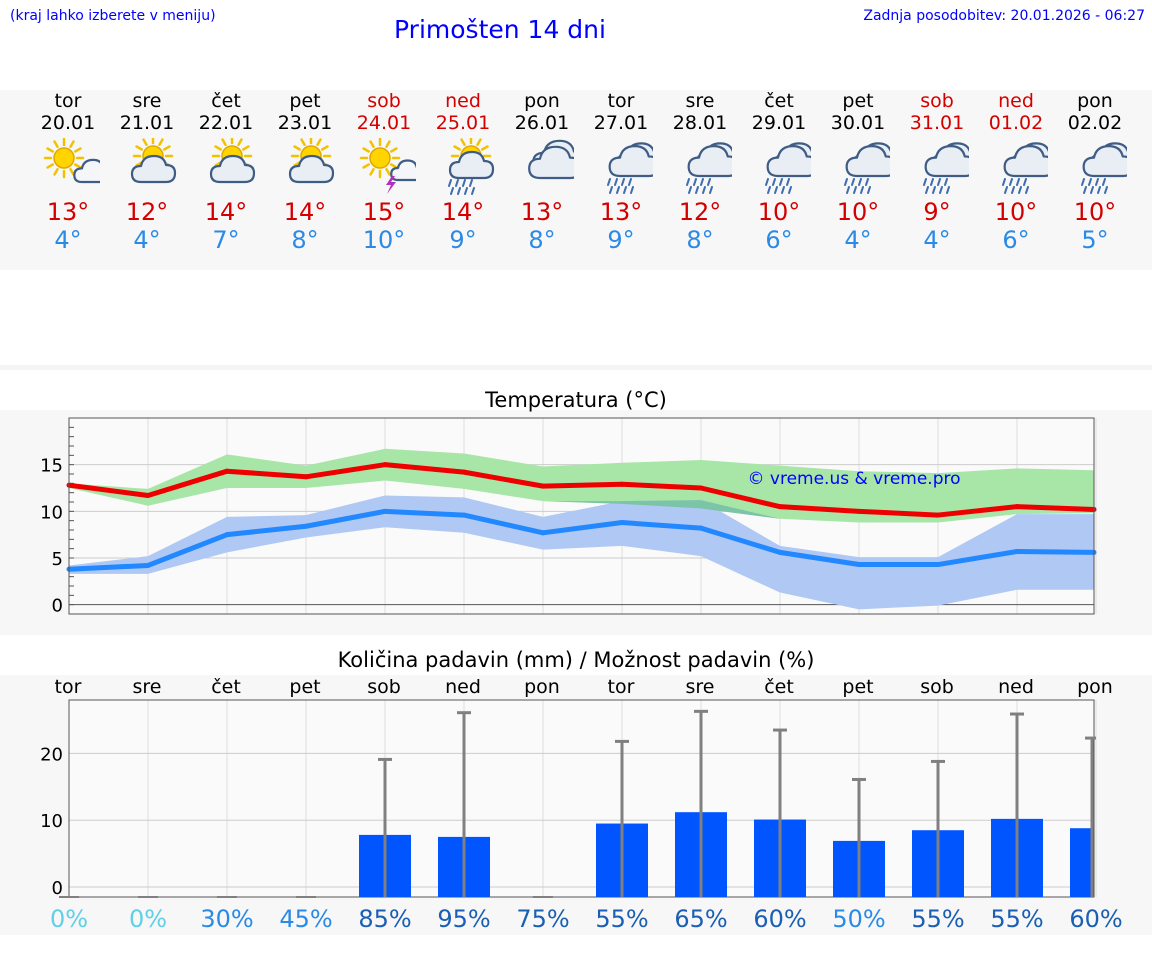  Describe the element at coordinates (937, 123) in the screenshot. I see `day-date: 31.01` at that location.